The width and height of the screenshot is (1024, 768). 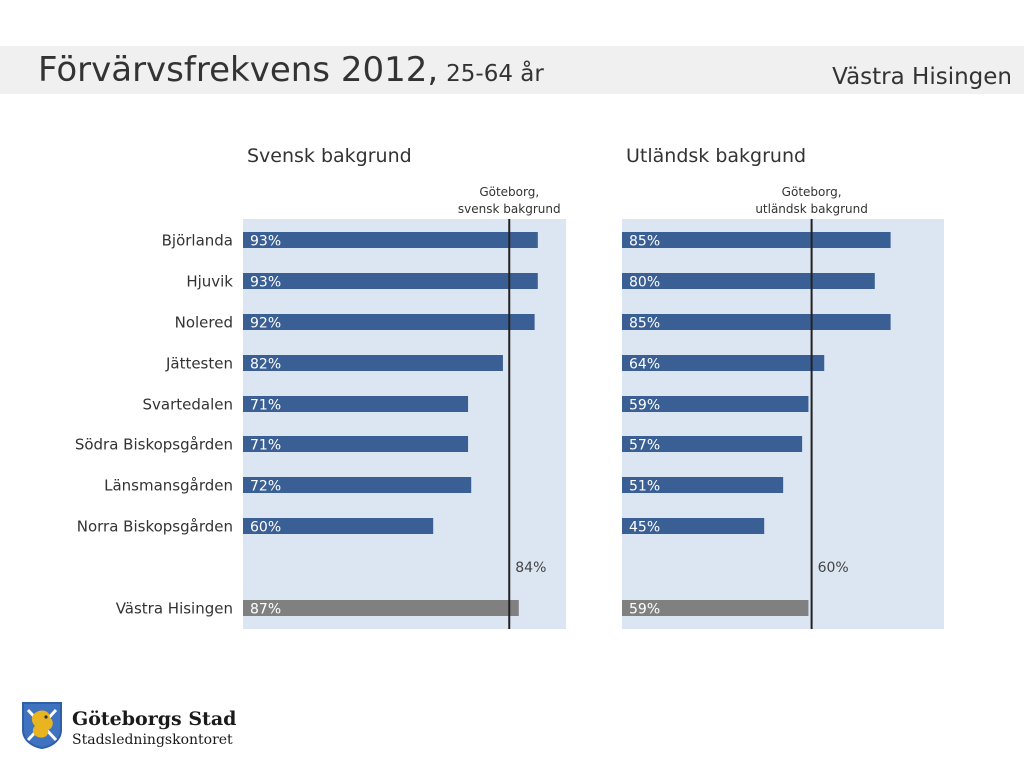 What do you see at coordinates (329, 156) in the screenshot?
I see `chart-title: Svensk bakgrund` at bounding box center [329, 156].